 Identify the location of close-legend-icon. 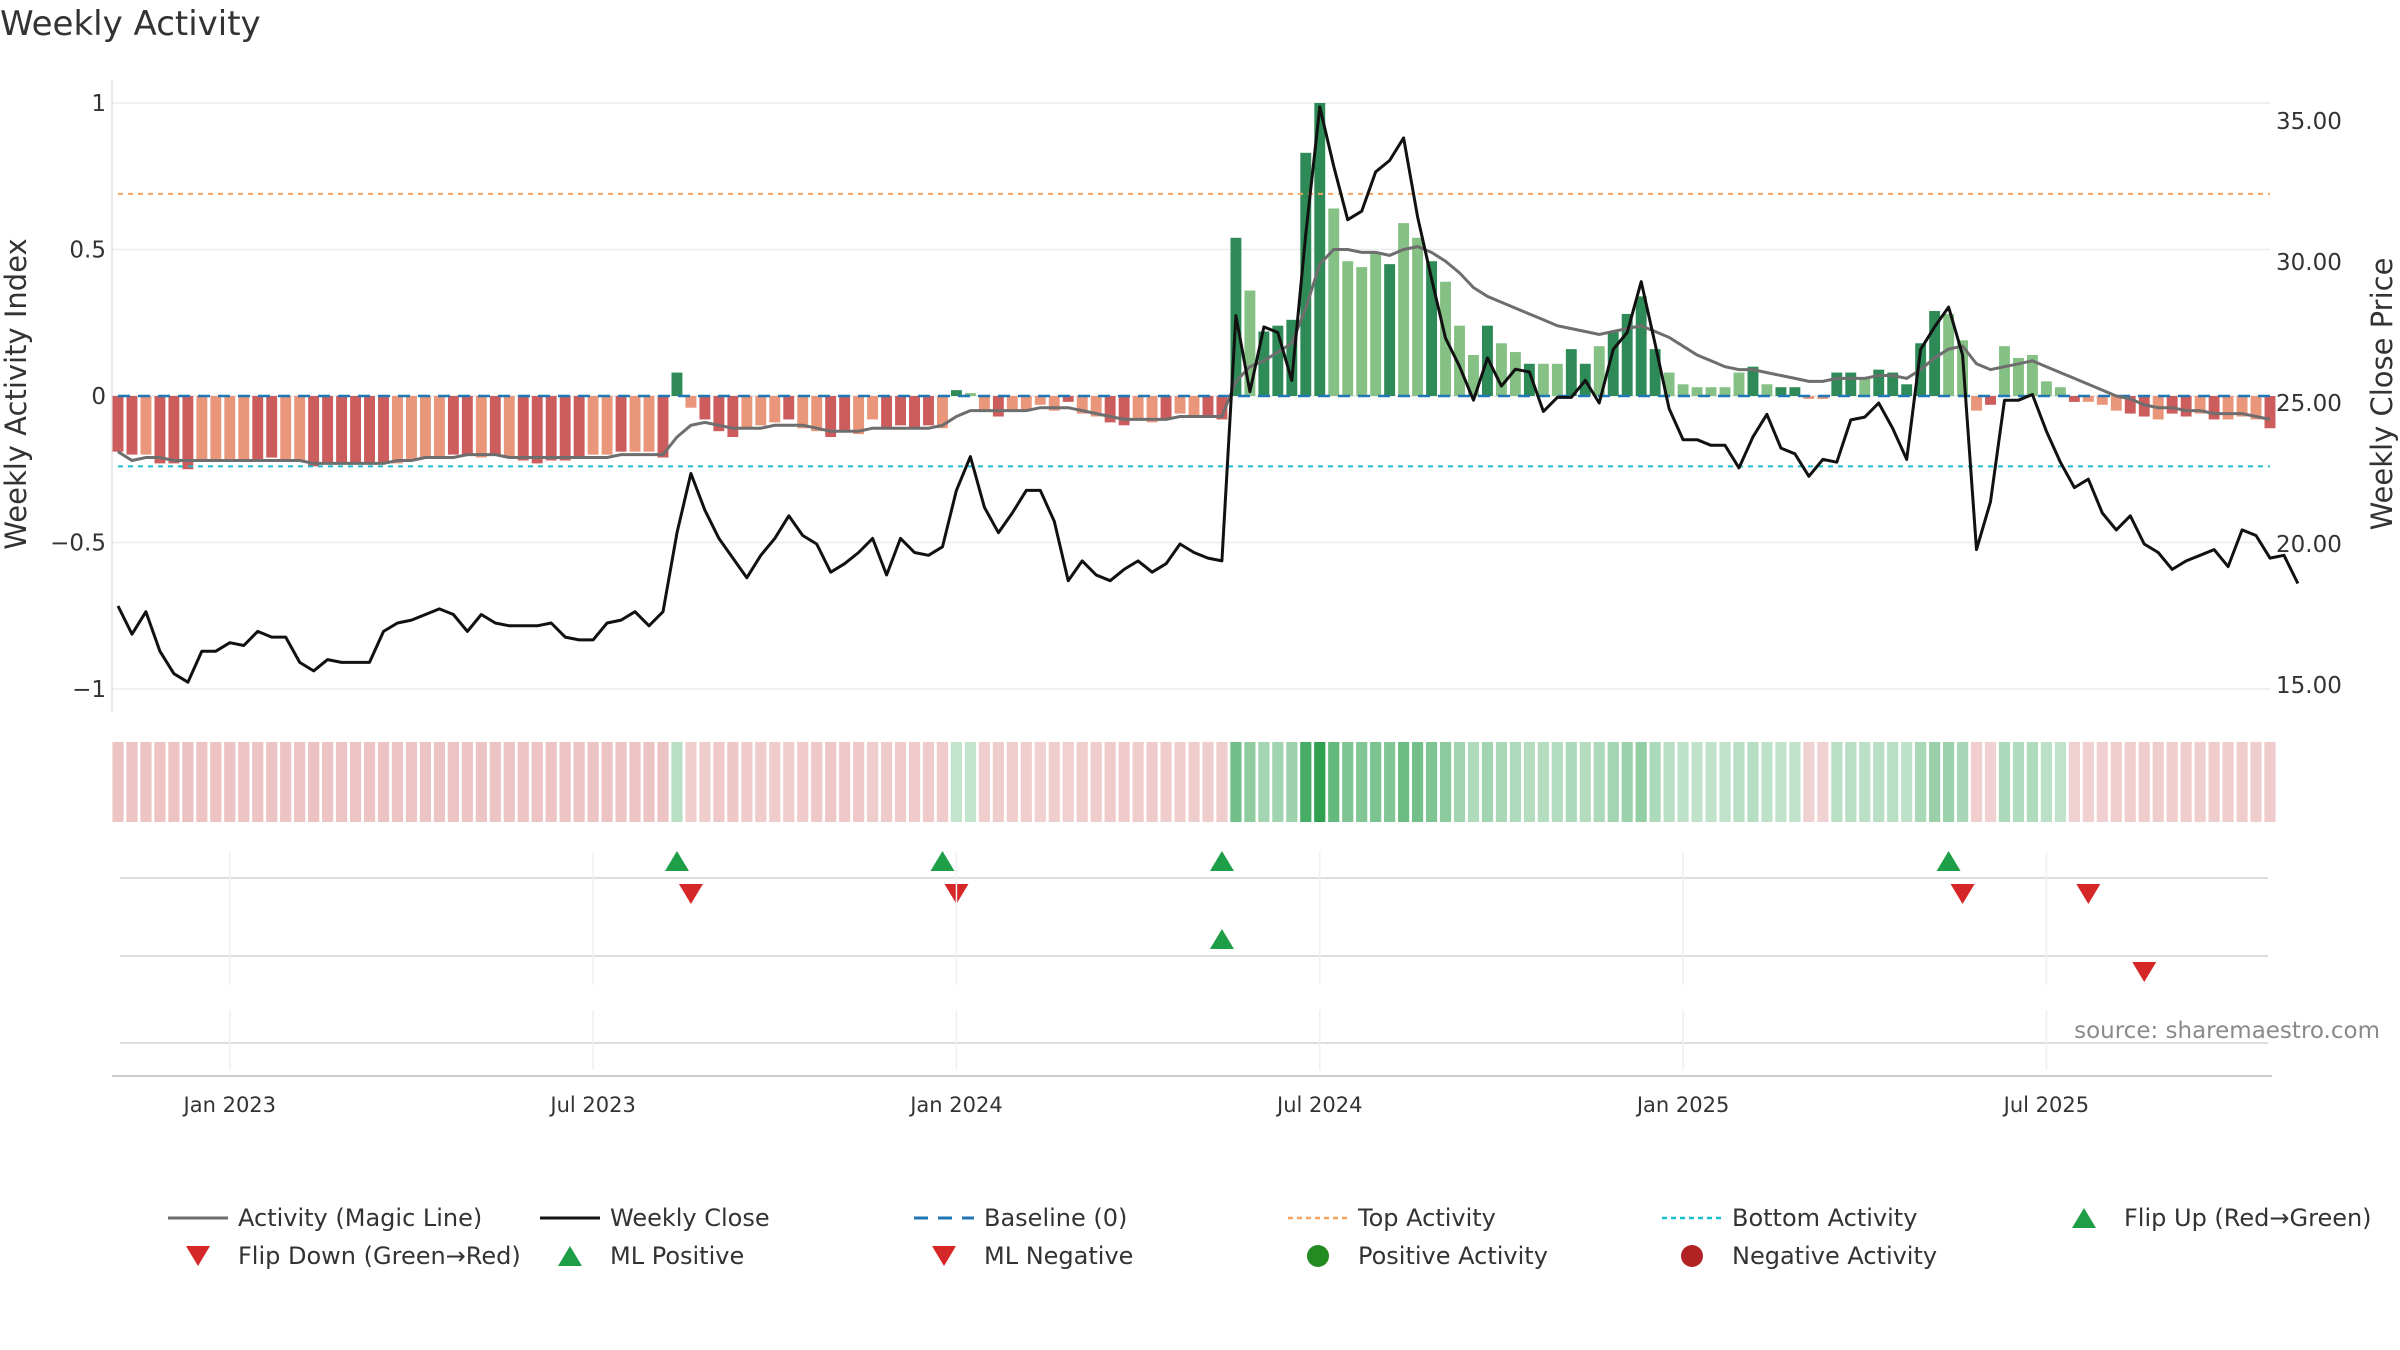
(570, 1218).